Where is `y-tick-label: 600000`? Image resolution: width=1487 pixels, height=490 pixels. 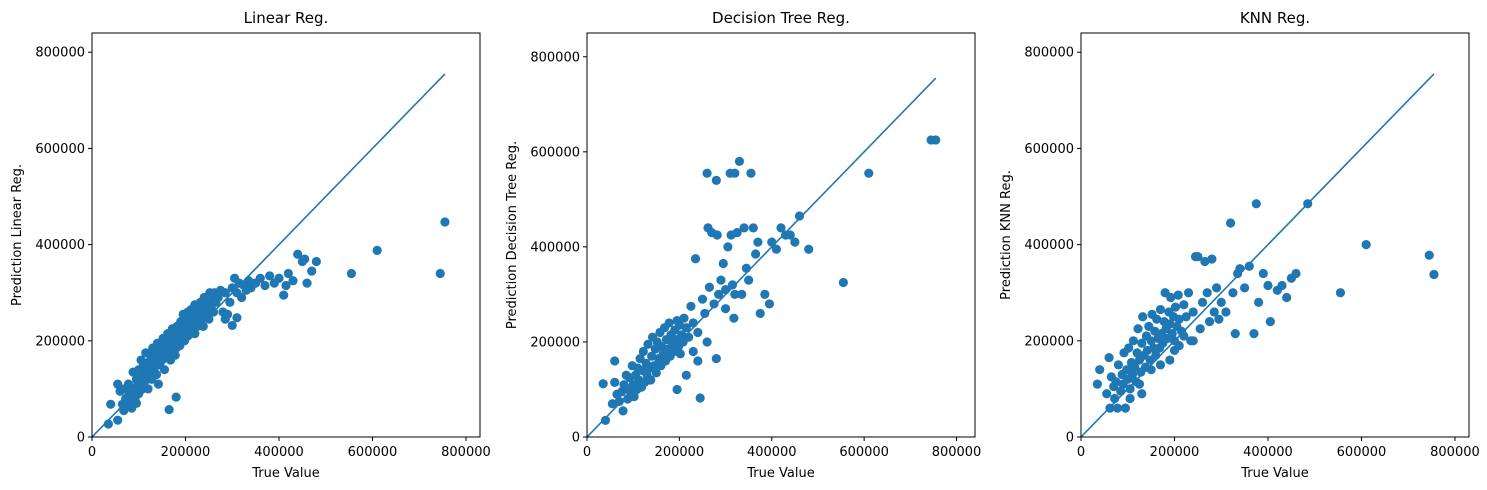 y-tick-label: 600000 is located at coordinates (555, 152).